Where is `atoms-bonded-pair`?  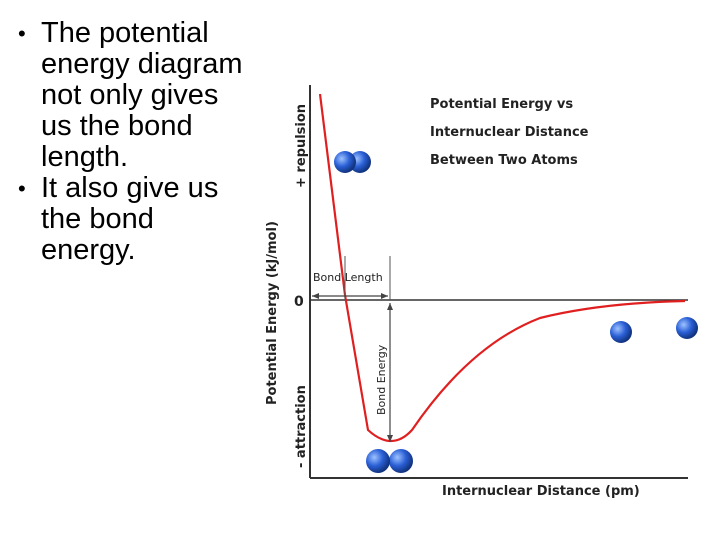
atoms-bonded-pair is located at coordinates (389, 461).